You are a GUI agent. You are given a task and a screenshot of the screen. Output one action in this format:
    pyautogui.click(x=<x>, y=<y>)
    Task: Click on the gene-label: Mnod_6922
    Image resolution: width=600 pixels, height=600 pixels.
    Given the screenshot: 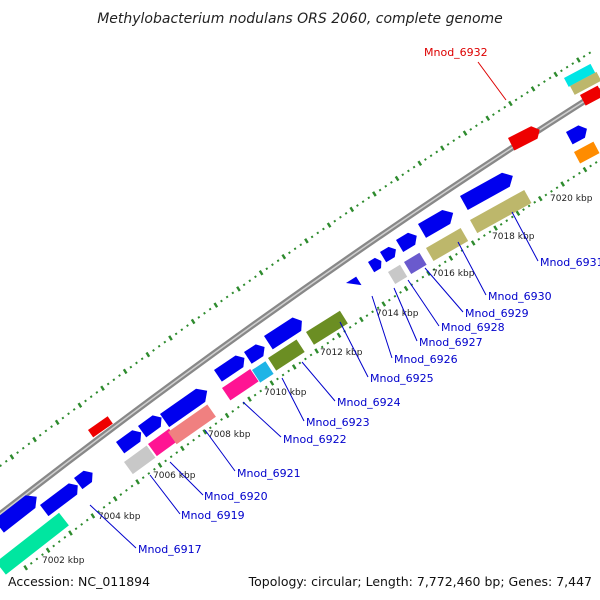 What is the action you would take?
    pyautogui.click(x=315, y=439)
    